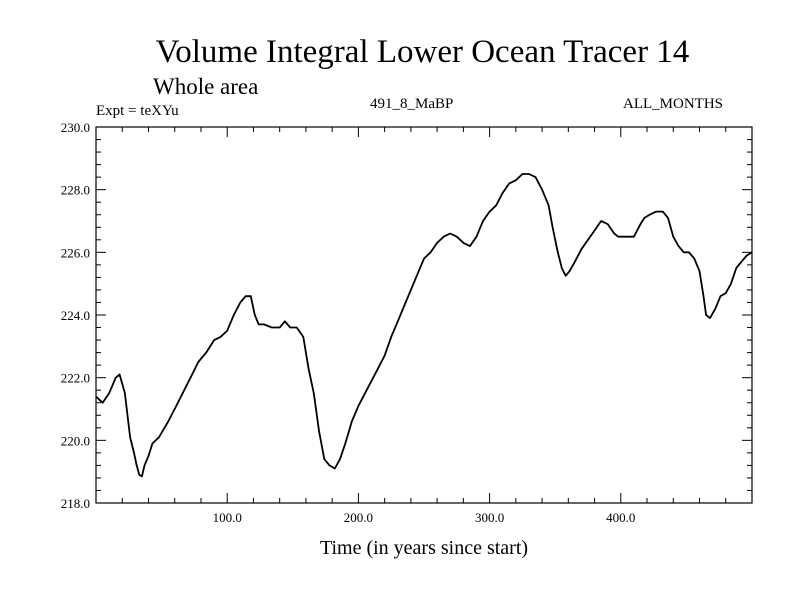  What do you see at coordinates (75, 503) in the screenshot?
I see `y-tick-label: 218.0` at bounding box center [75, 503].